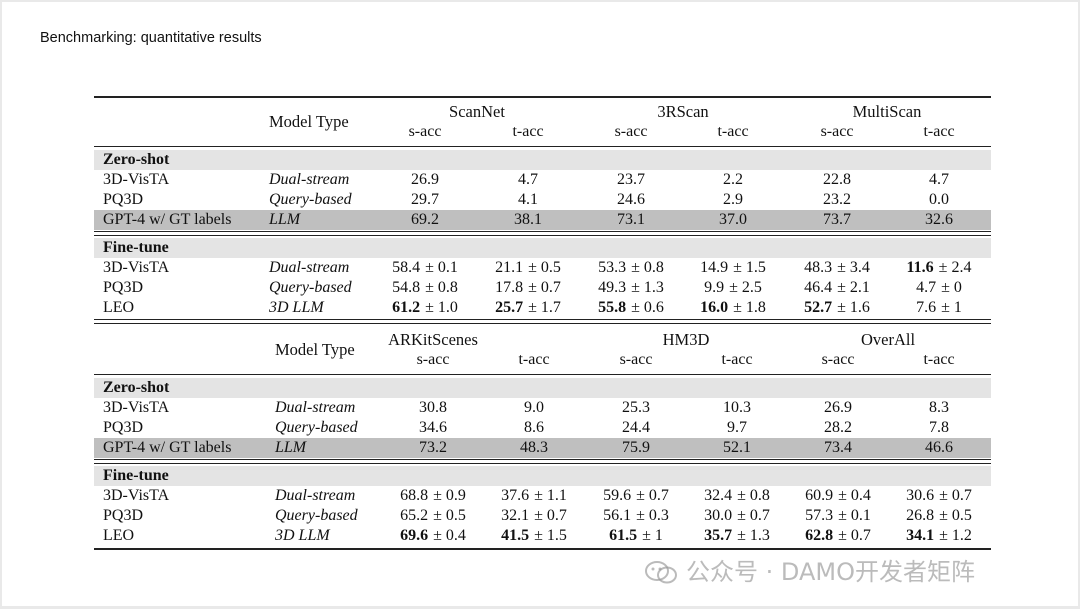 This screenshot has width=1080, height=609. What do you see at coordinates (718, 515) in the screenshot?
I see `cell-value: 30.0` at bounding box center [718, 515].